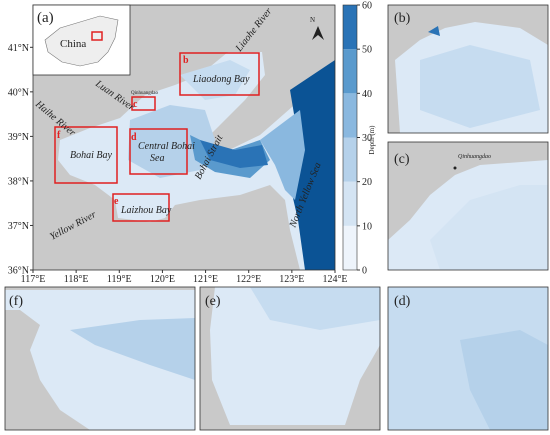  I want to click on lon-tick-label: 119°E, so click(119, 279).